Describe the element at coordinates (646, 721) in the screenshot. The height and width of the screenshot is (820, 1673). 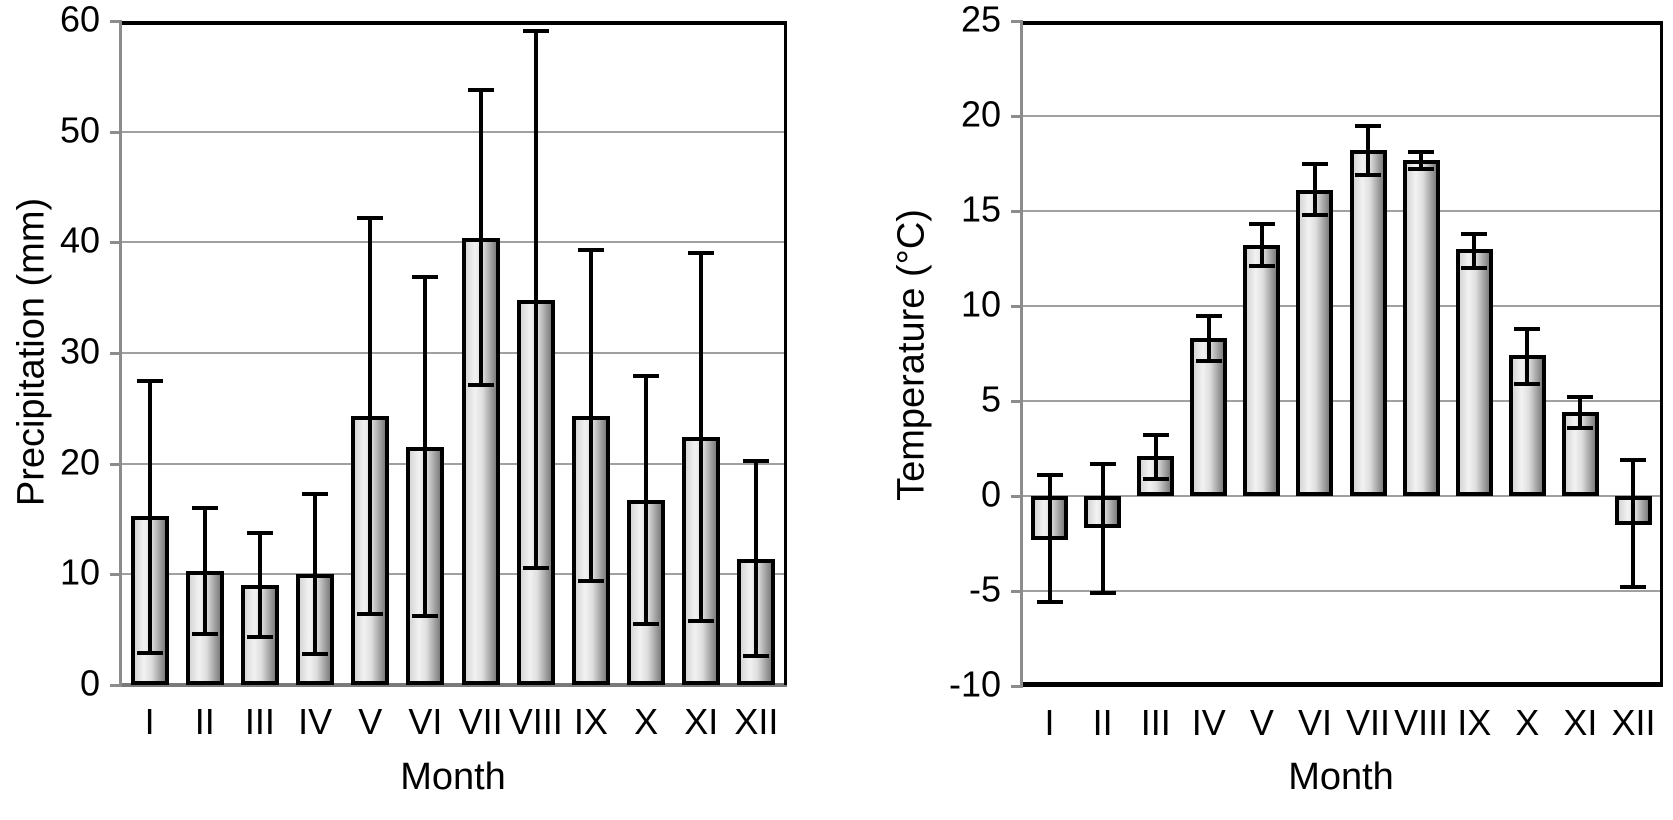
I see `x-axis-tick-label: X` at that location.